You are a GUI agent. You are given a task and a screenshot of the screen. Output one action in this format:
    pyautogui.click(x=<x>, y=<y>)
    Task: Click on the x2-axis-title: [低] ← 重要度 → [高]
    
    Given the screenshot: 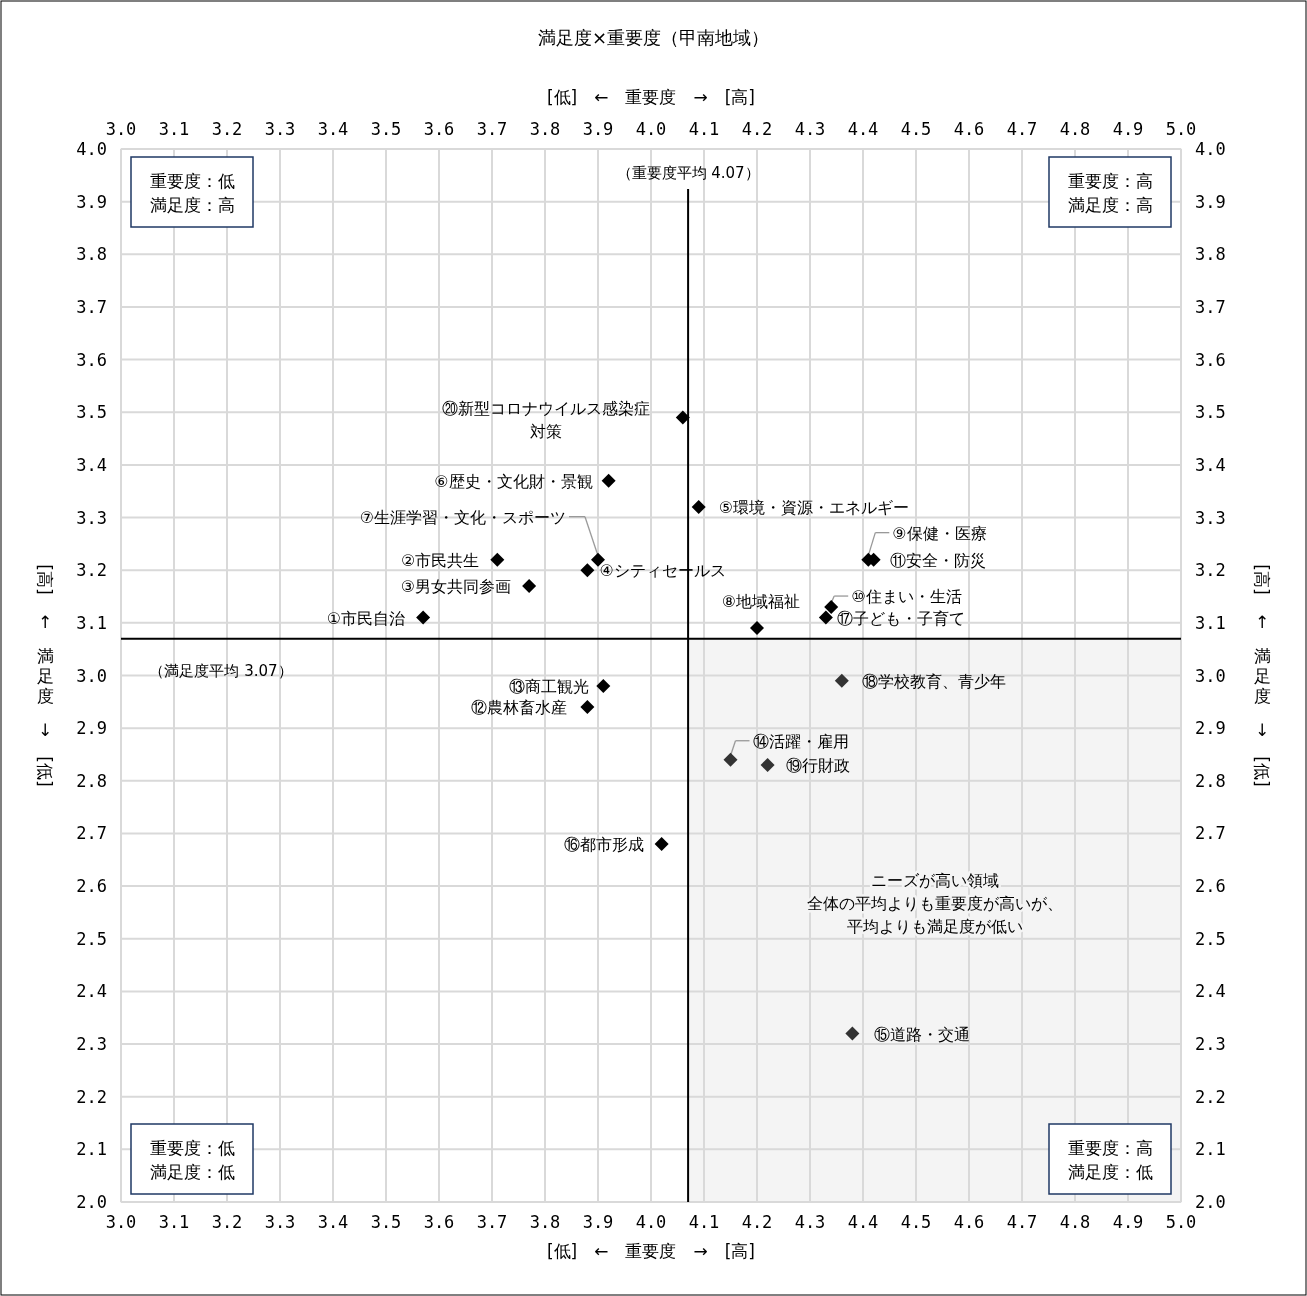 What is the action you would take?
    pyautogui.click(x=651, y=97)
    